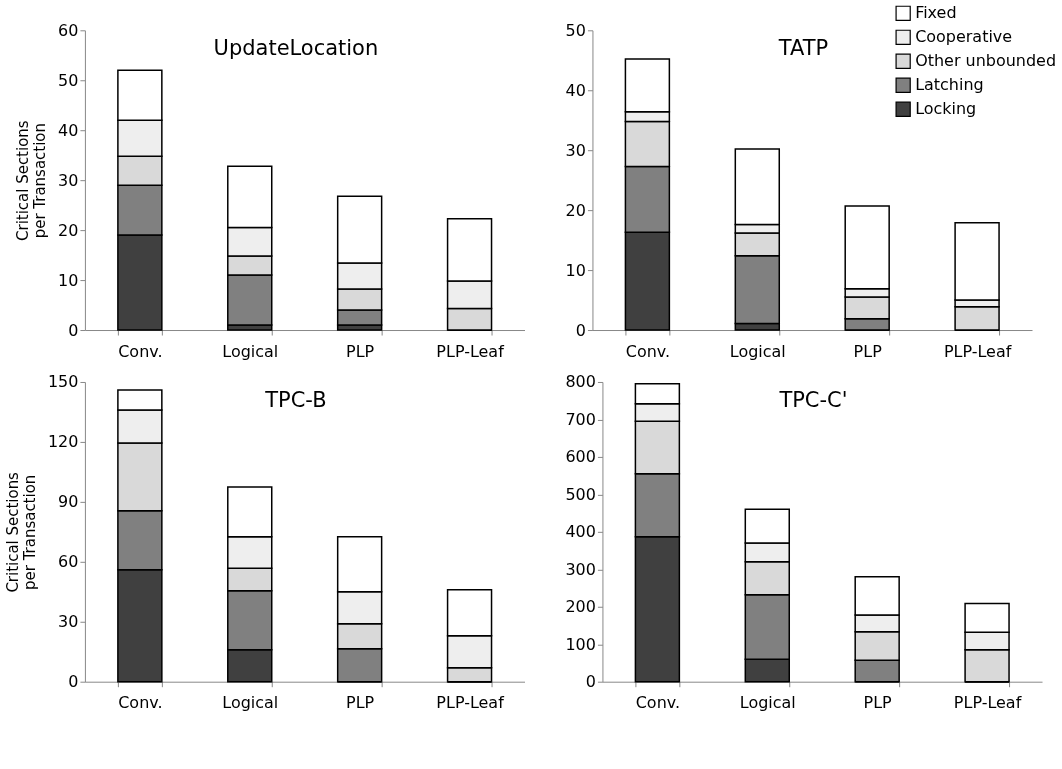 Image resolution: width=1062 pixels, height=769 pixels. Describe the element at coordinates (580, 644) in the screenshot. I see `y-tick-label: 100` at that location.